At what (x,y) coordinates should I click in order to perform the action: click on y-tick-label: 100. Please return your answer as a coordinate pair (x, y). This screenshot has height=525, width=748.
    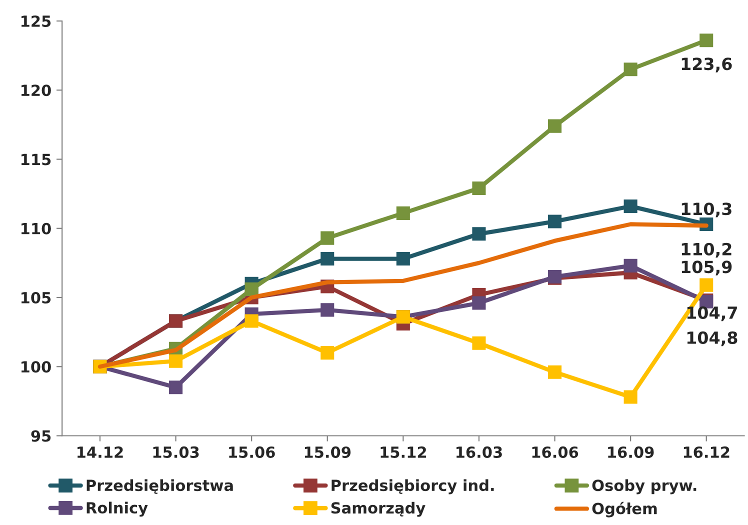
    Looking at the image, I should click on (36, 367).